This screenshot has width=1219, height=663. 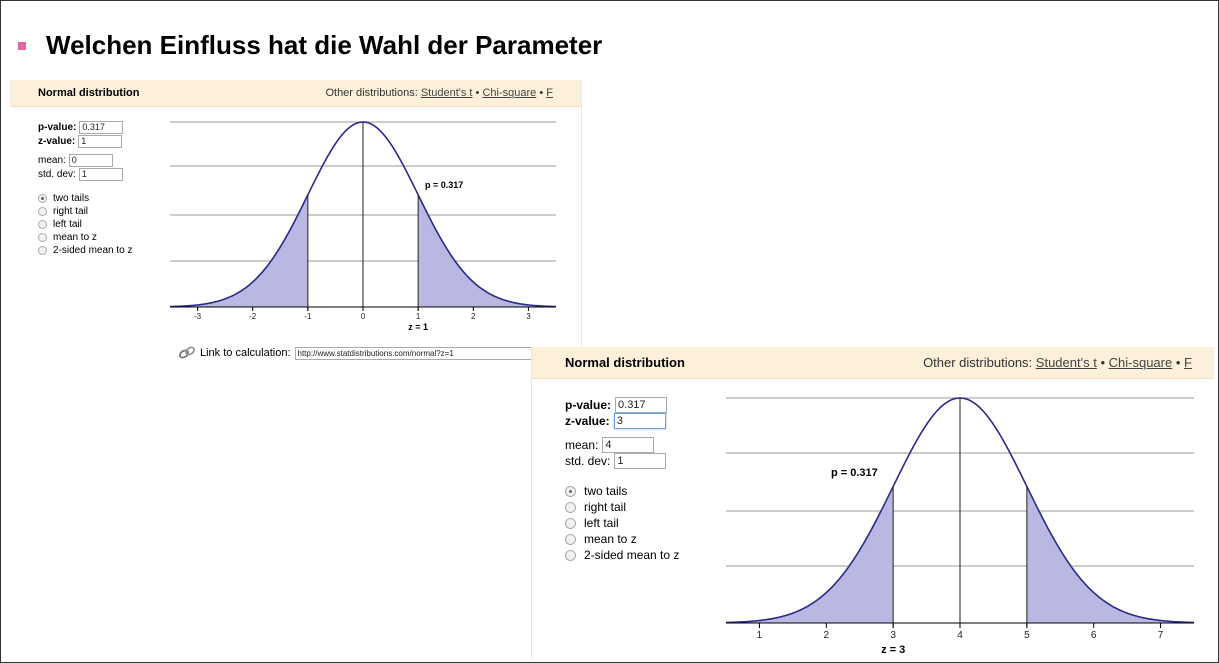 I want to click on mean-row: mean: 0, so click(x=85, y=160).